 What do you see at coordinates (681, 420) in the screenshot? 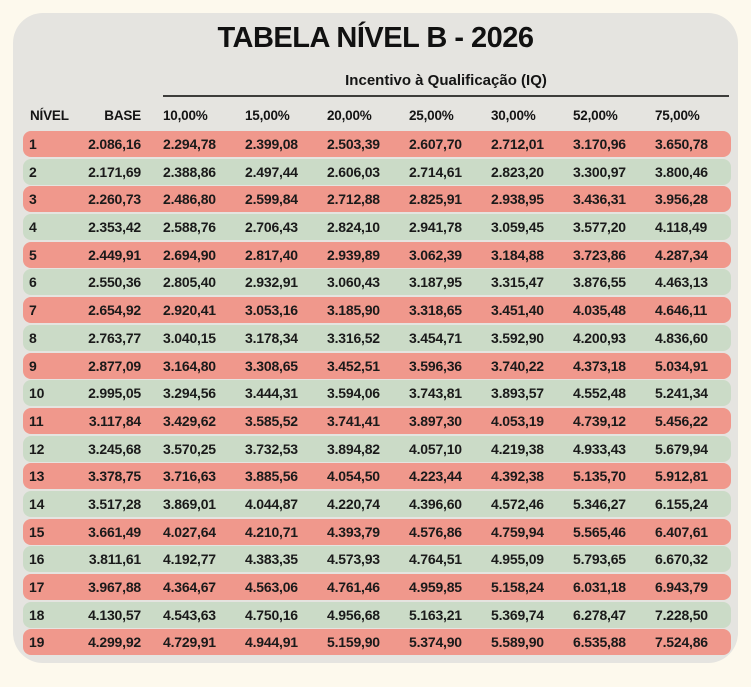
I see `cell-iq-75: 5.456,22` at bounding box center [681, 420].